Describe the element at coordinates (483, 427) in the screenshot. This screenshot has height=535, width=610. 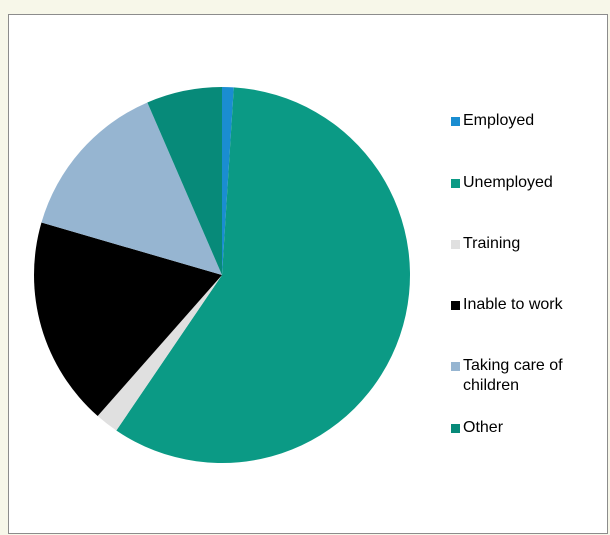
I see `legend-label-other: Other` at that location.